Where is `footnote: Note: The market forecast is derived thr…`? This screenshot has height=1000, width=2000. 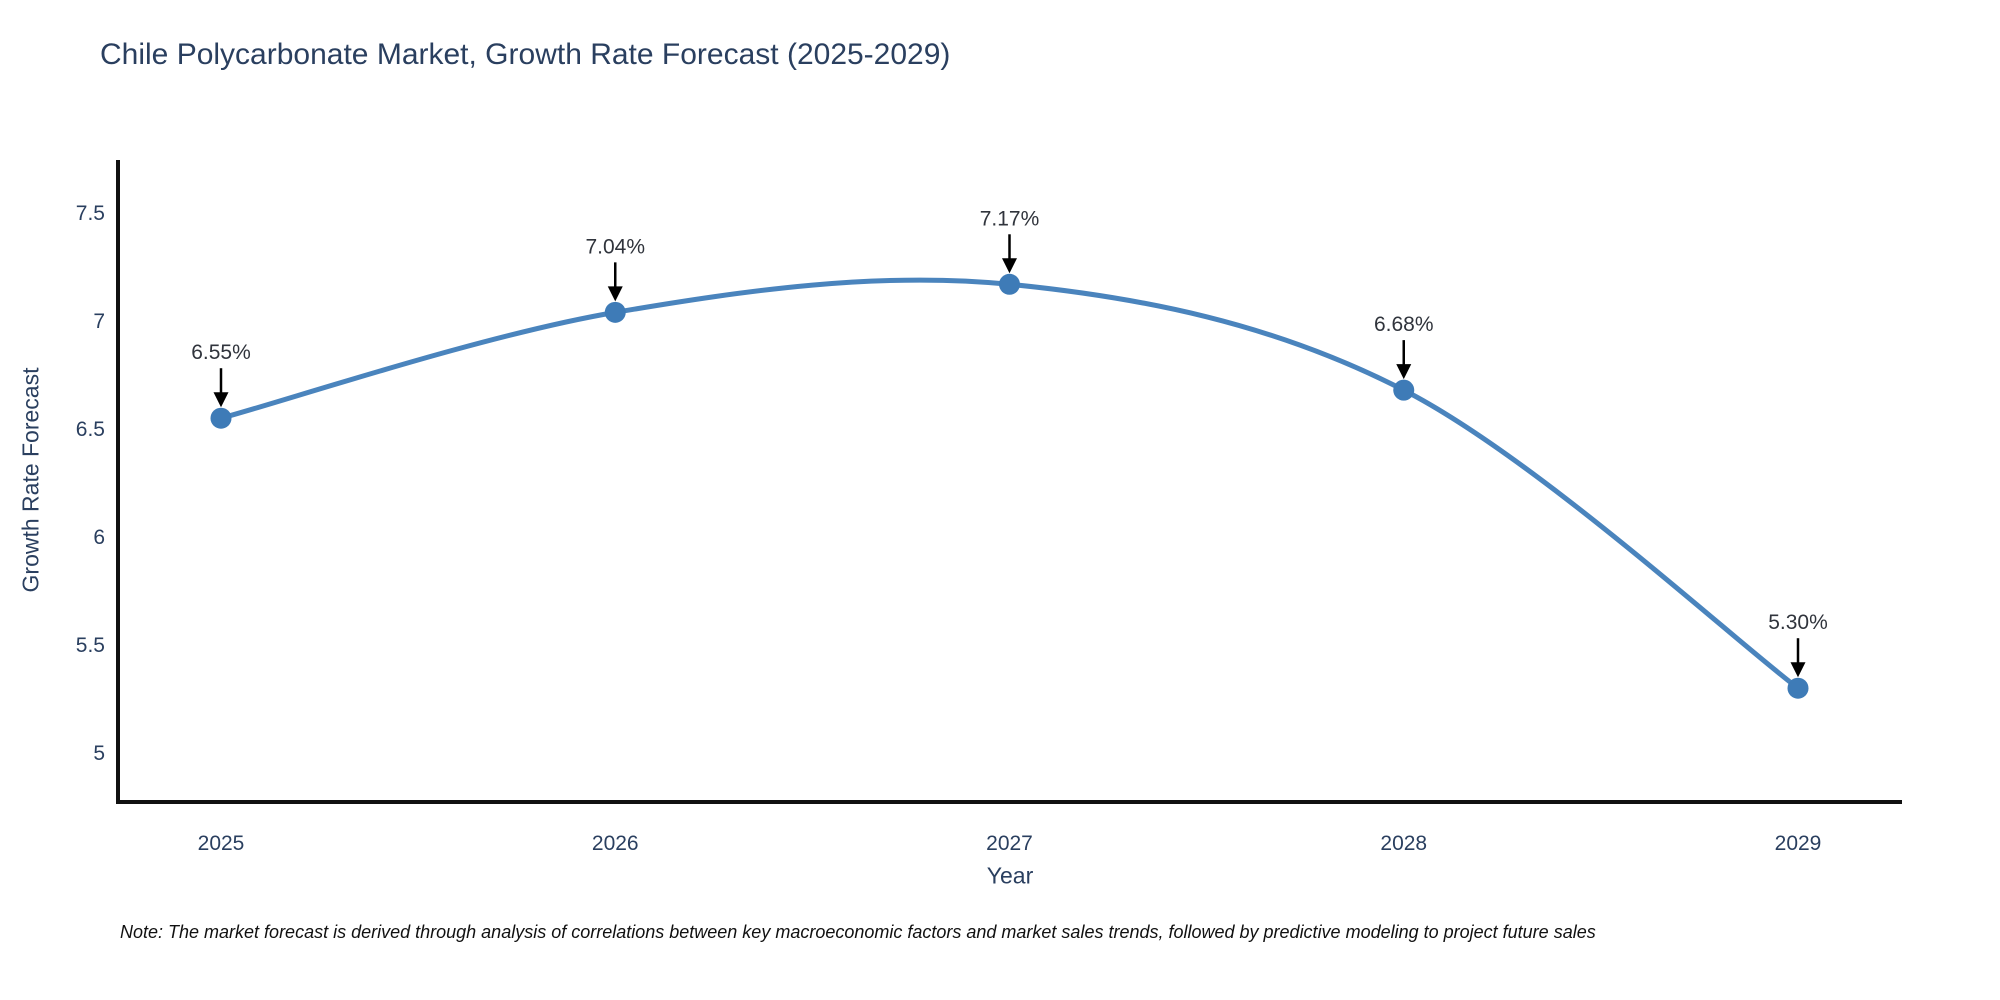
footnote: Note: The market forecast is derived thr… is located at coordinates (858, 932).